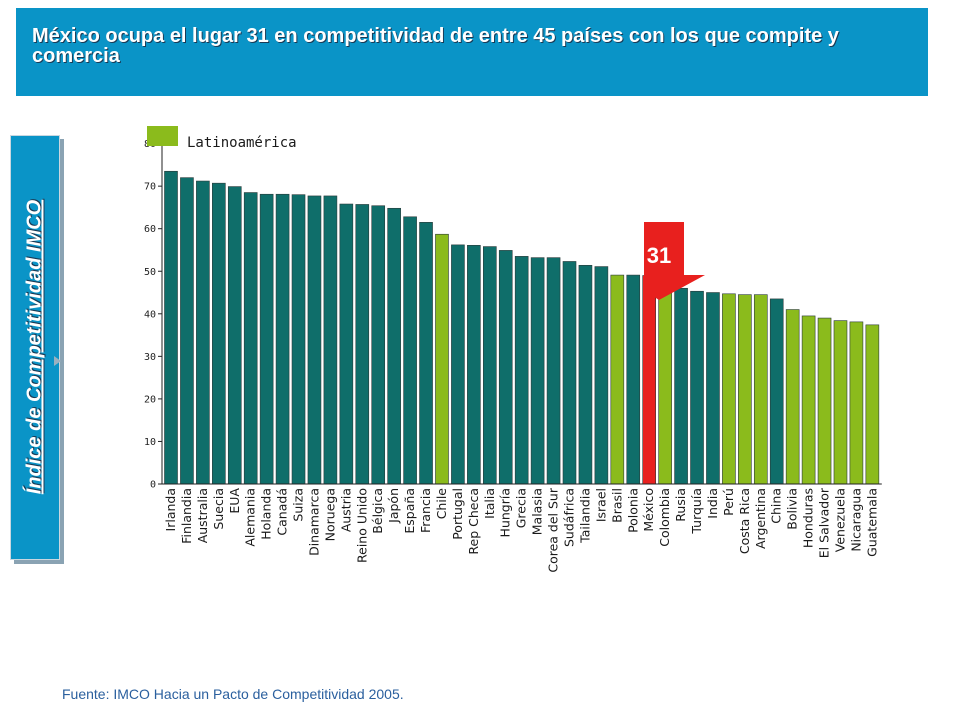 The height and width of the screenshot is (720, 960). I want to click on category-label: Venezuela, so click(839, 520).